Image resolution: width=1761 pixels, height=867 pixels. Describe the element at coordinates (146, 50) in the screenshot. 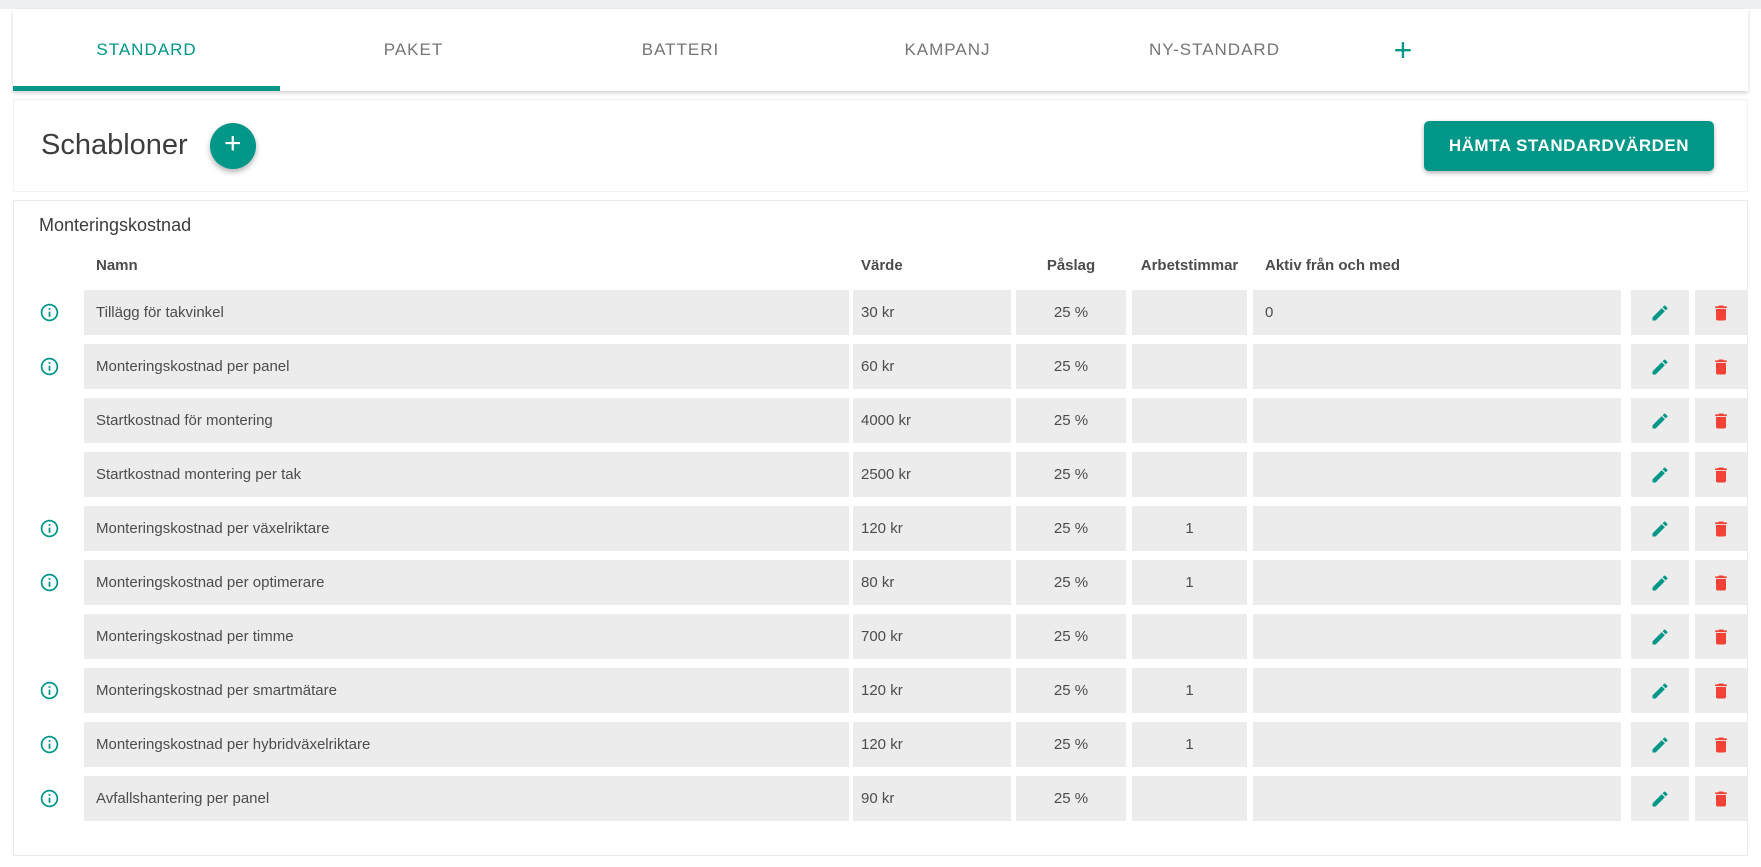

I see `tab-standard: STANDARD` at that location.